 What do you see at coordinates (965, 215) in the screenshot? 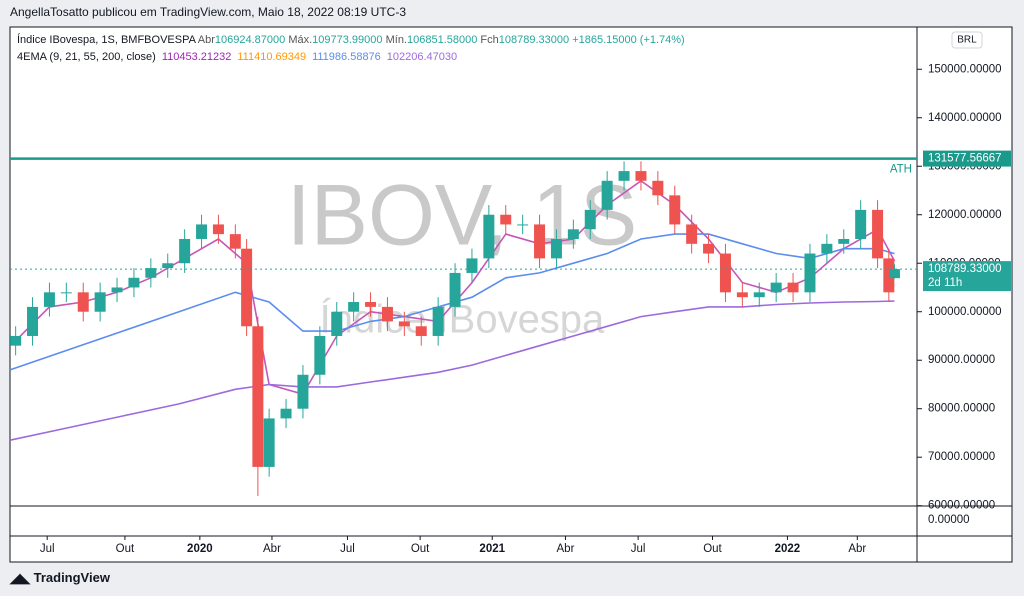
I see `y-tick-label: 120000.00000` at bounding box center [965, 215].